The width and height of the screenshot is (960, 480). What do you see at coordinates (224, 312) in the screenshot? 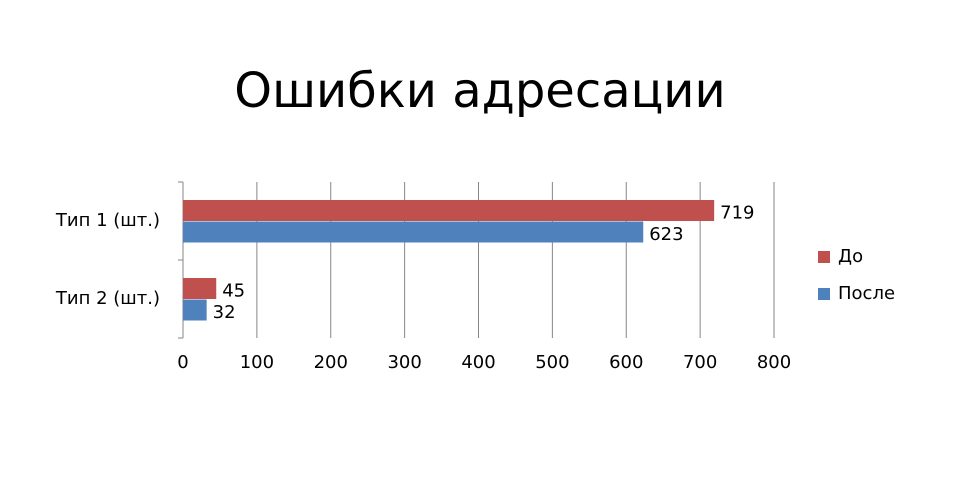
I see `data-label: 32` at bounding box center [224, 312].